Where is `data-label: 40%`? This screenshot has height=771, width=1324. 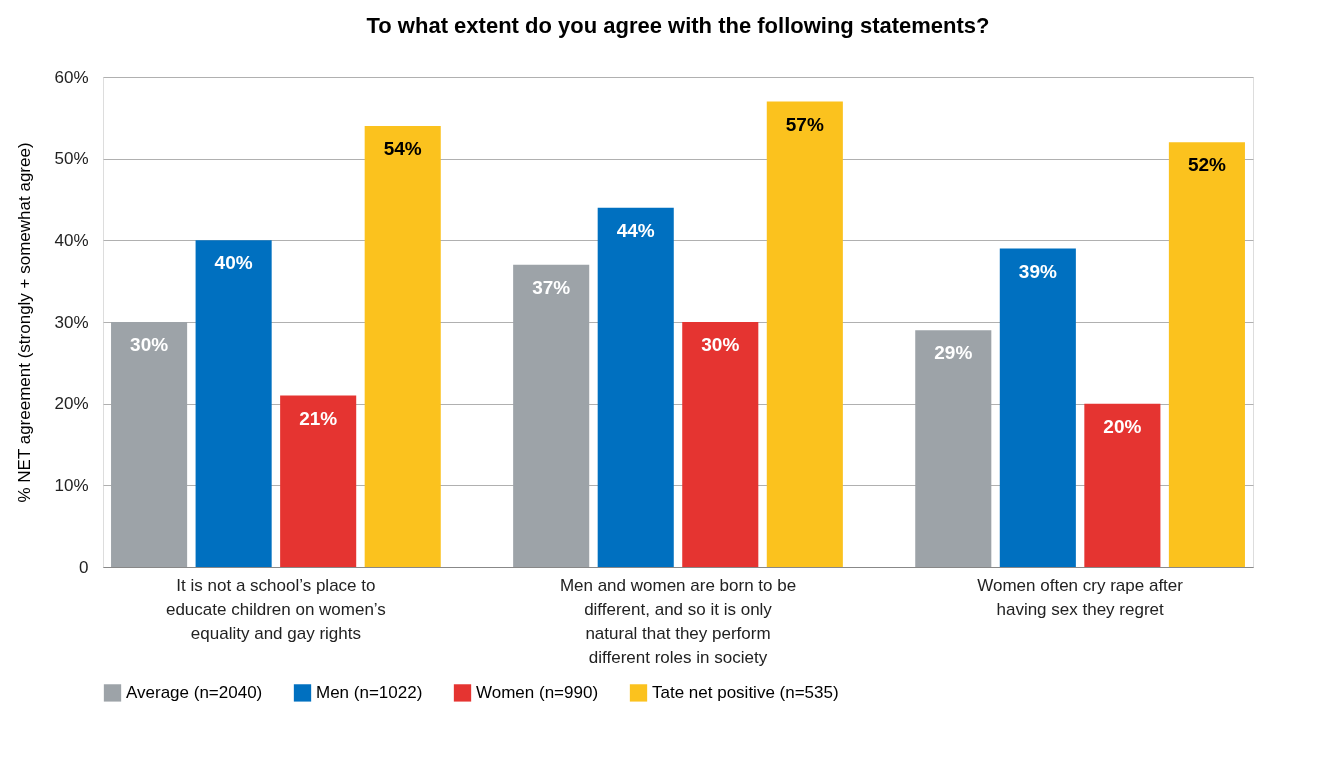 data-label: 40% is located at coordinates (233, 263).